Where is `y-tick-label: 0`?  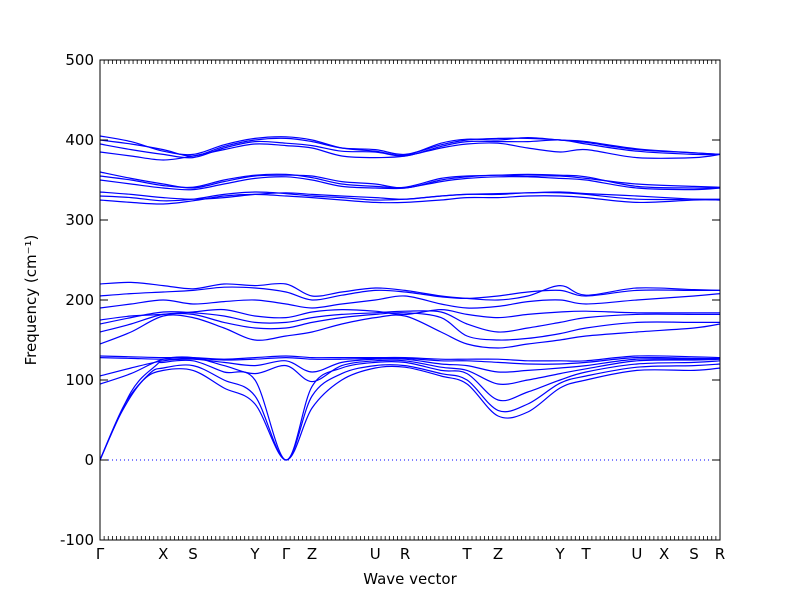
y-tick-label: 0 is located at coordinates (89, 460).